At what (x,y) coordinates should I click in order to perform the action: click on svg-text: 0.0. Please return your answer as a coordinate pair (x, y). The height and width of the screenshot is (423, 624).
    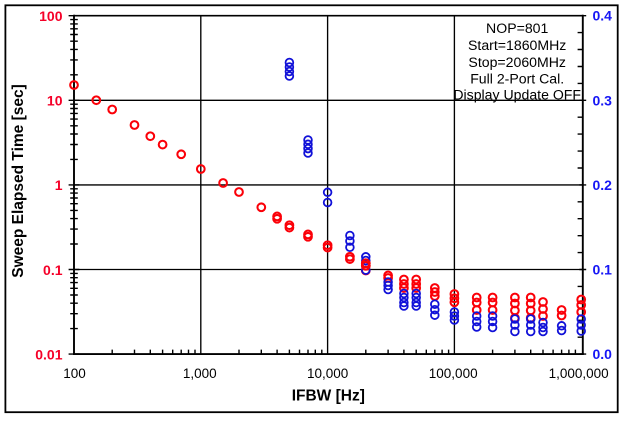
    Looking at the image, I should click on (603, 354).